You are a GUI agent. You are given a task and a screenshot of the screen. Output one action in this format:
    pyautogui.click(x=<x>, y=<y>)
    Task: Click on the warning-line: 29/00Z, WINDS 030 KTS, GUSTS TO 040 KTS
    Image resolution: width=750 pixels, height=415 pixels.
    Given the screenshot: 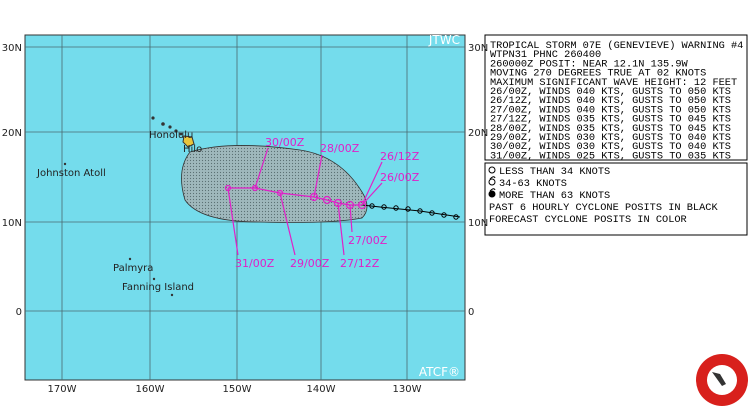 What is the action you would take?
    pyautogui.click(x=610, y=138)
    